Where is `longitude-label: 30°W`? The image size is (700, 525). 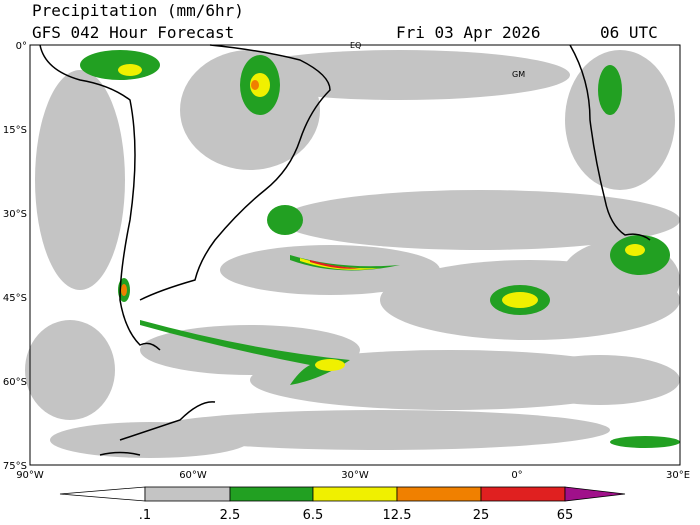
longitude-label: 30°W is located at coordinates (355, 475).